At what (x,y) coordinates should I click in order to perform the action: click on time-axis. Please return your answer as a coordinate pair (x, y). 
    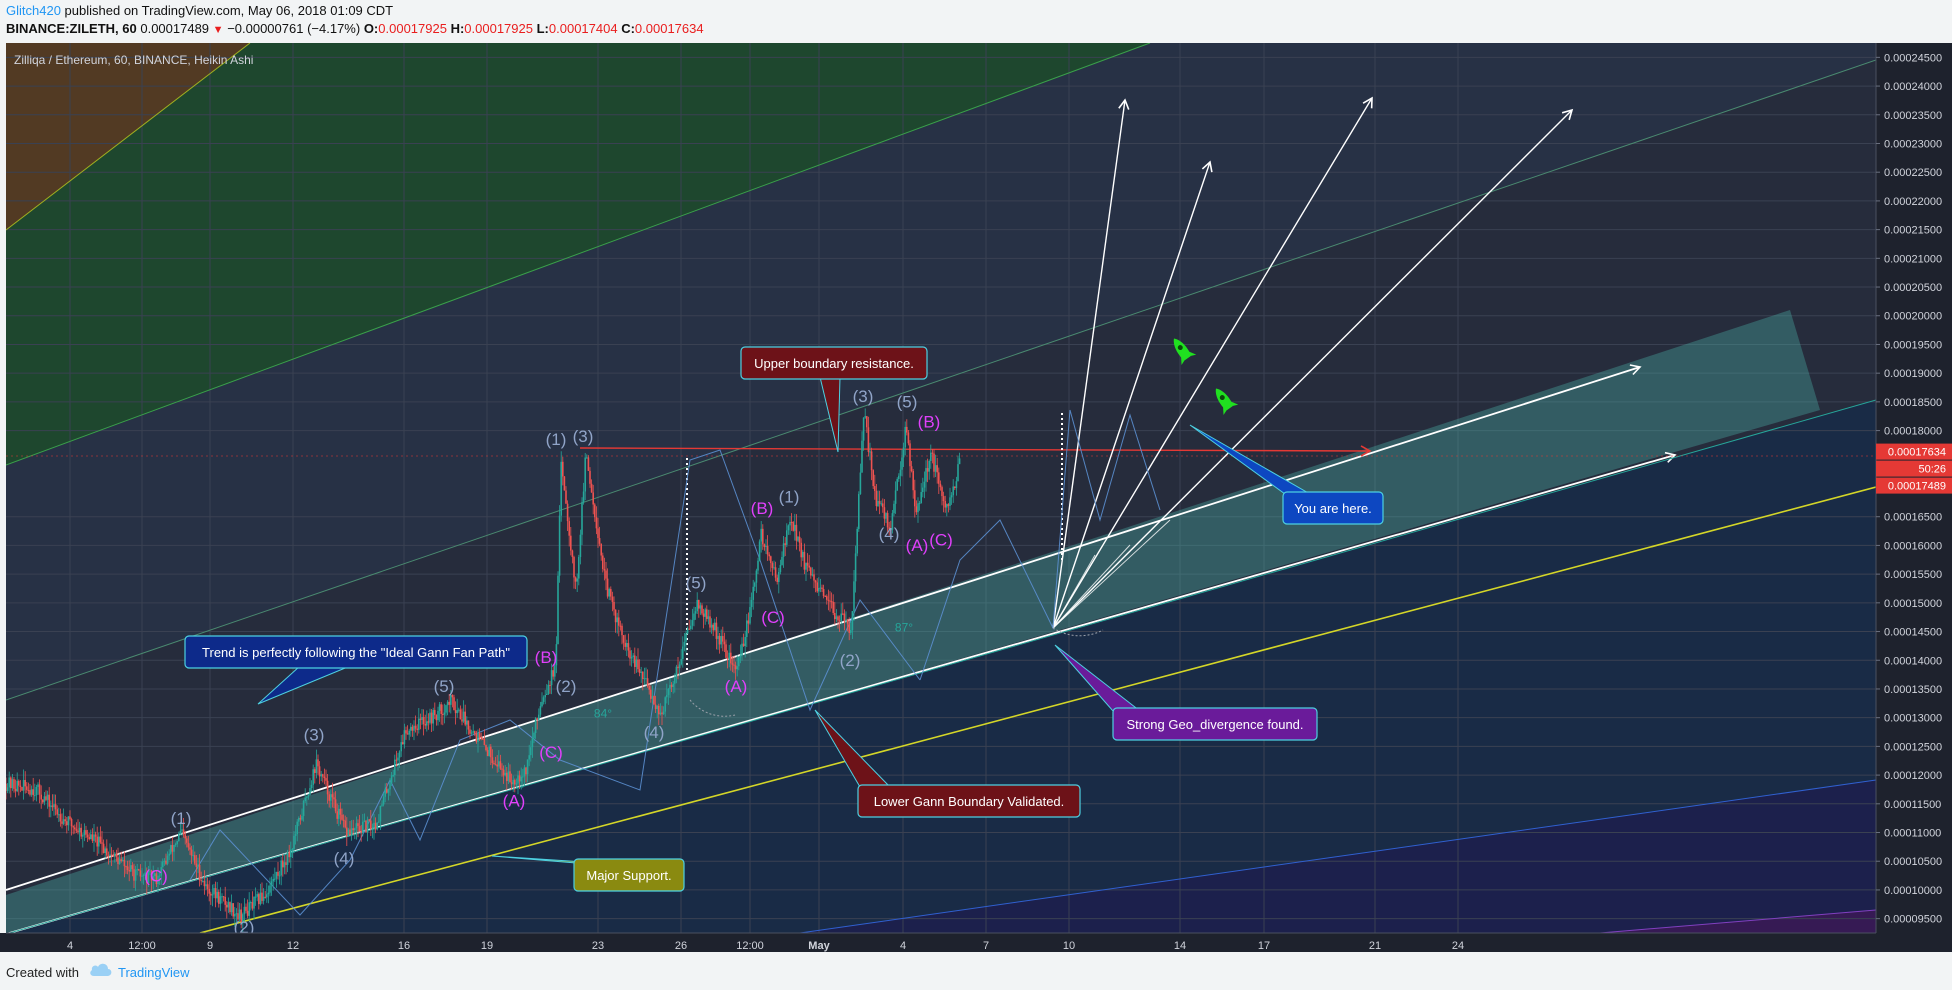
    Looking at the image, I should click on (976, 942).